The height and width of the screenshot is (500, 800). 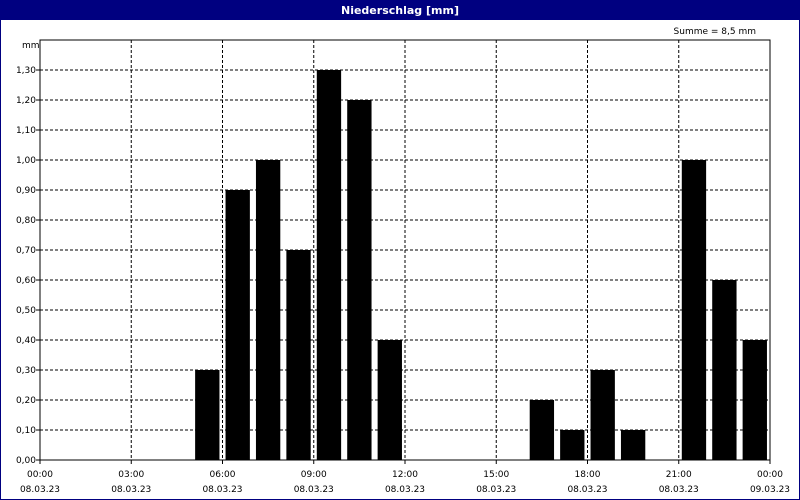 What do you see at coordinates (496, 475) in the screenshot?
I see `x-tick-time-label: 15:00` at bounding box center [496, 475].